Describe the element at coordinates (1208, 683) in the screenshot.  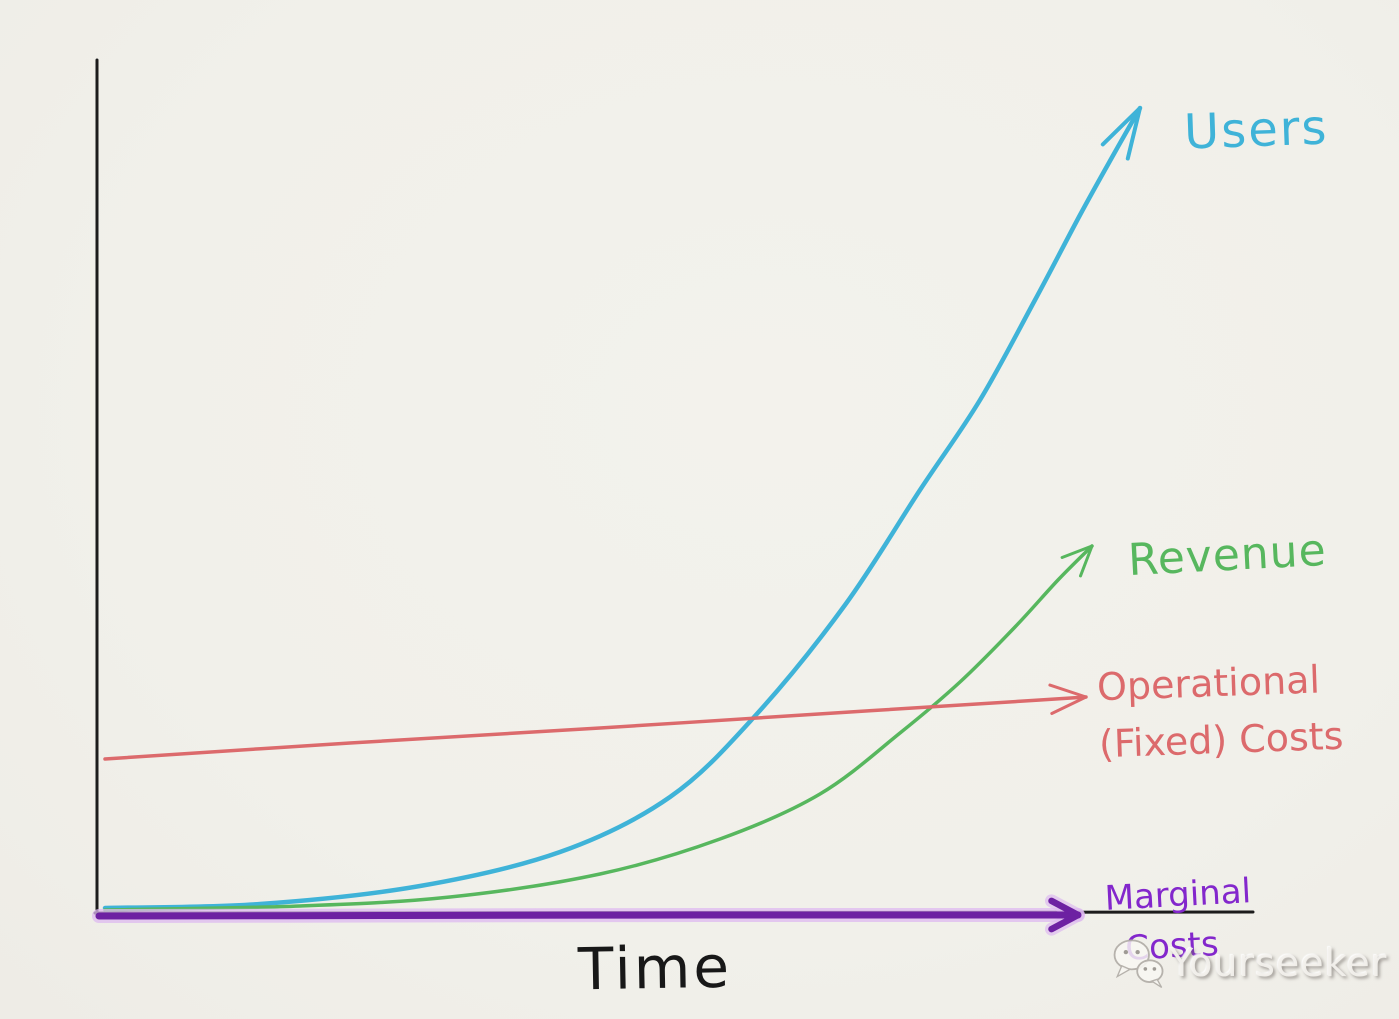
I see `operational-costs-label-line1: Operational` at that location.